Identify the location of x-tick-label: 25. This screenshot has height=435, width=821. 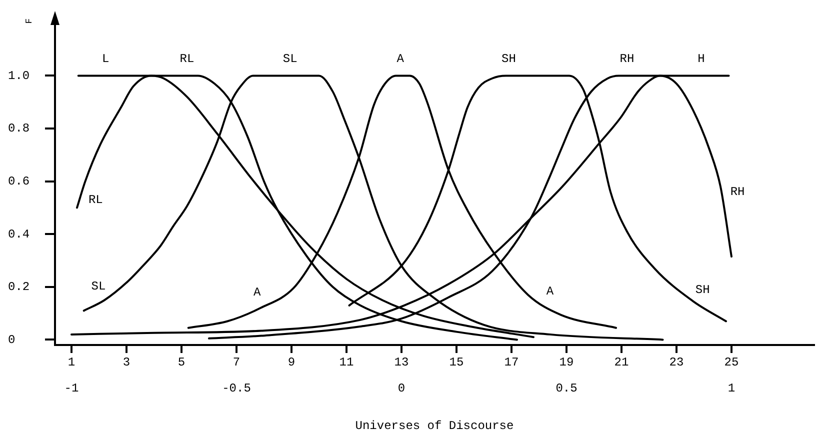
(731, 362).